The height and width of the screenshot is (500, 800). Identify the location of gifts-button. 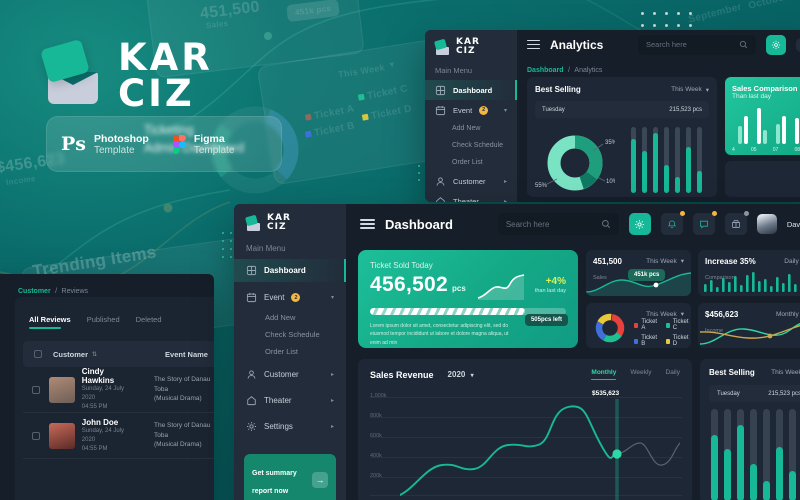
(736, 223).